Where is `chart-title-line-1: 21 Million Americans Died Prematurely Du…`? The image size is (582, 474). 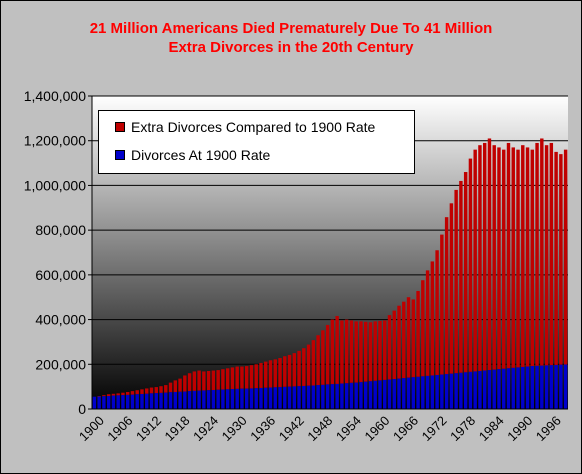
chart-title-line-1: 21 Million Americans Died Prematurely Du… is located at coordinates (291, 28).